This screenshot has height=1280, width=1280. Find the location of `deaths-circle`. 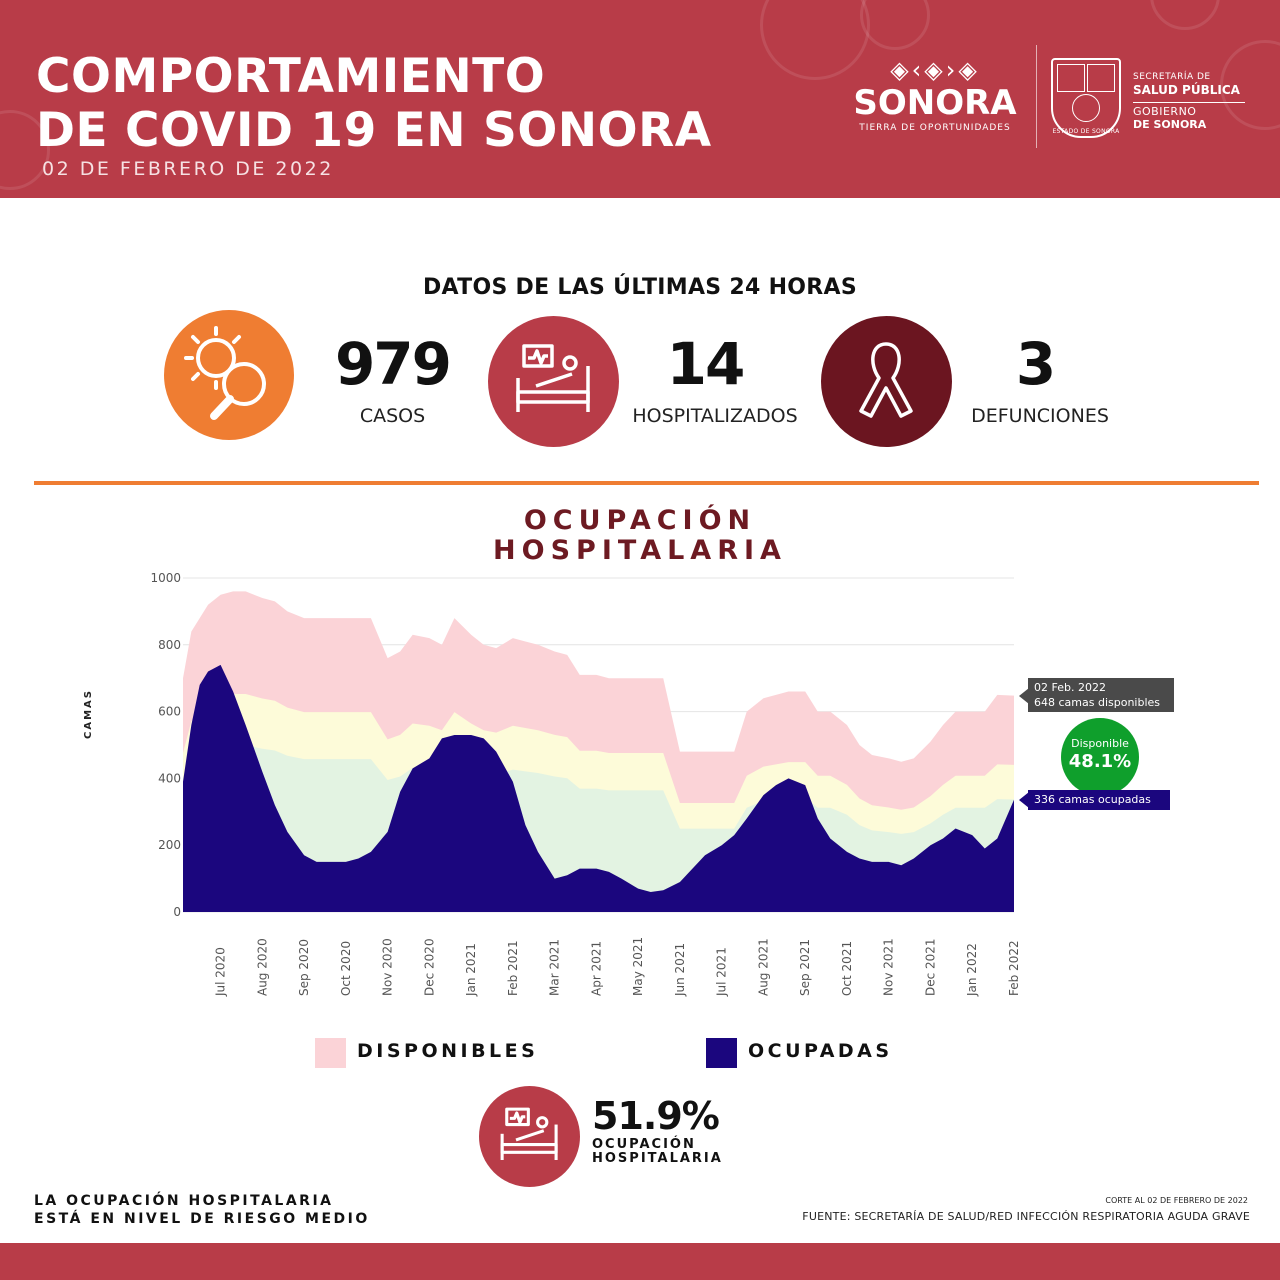

deaths-circle is located at coordinates (886, 381).